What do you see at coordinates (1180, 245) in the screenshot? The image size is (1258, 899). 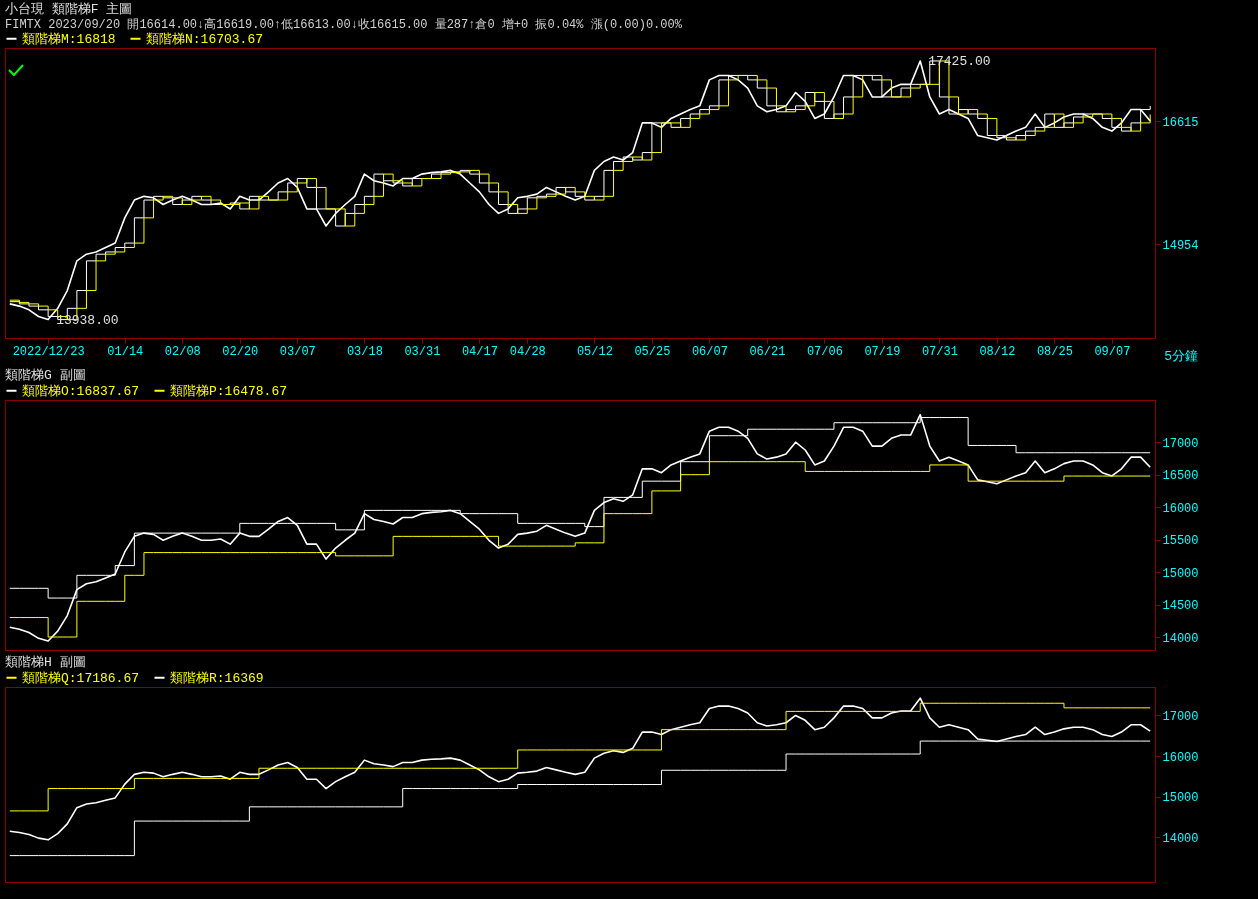 I see `y-tick-label: 14954` at bounding box center [1180, 245].